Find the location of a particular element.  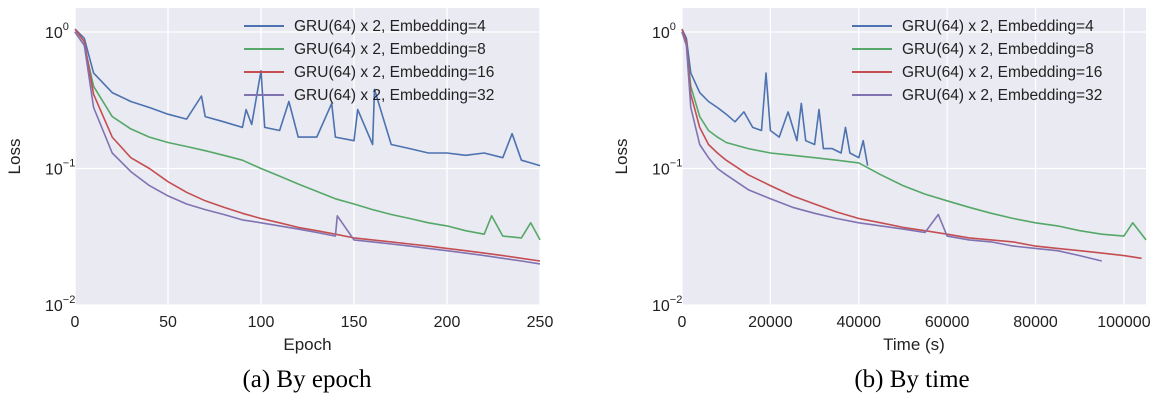

x-tick-label: 50 is located at coordinates (168, 322).